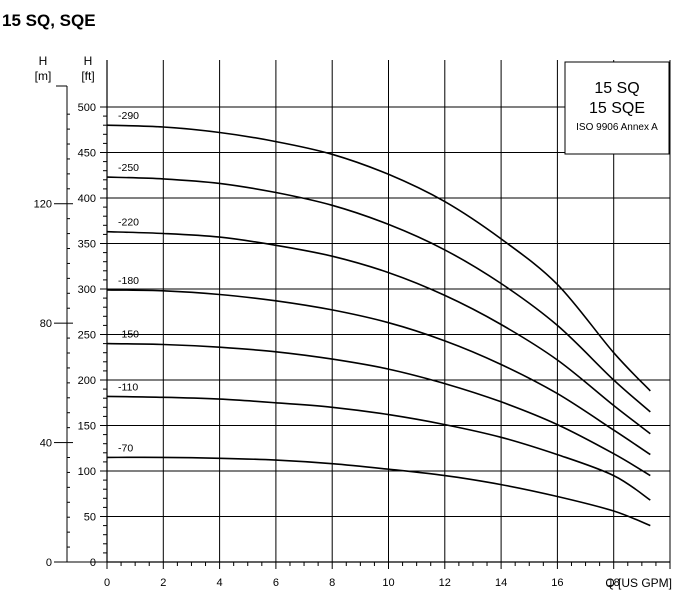 This screenshot has height=607, width=676. I want to click on h-m-unit: [m], so click(43, 76).